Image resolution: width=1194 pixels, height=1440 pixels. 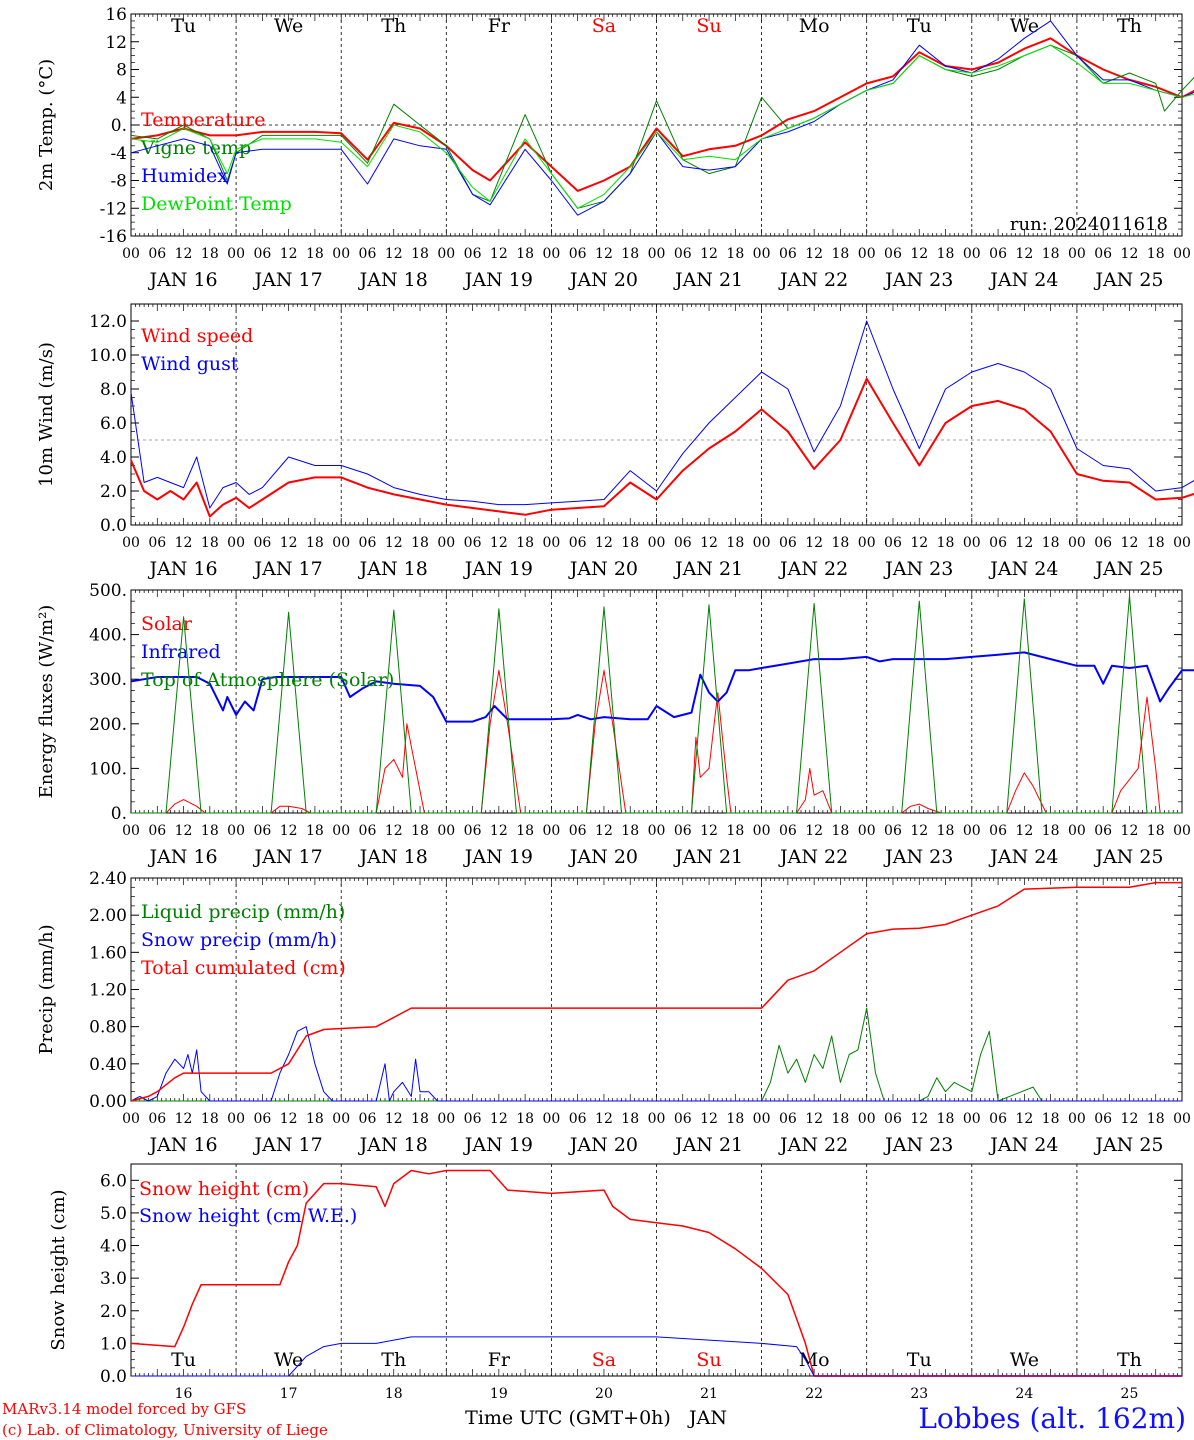 What do you see at coordinates (116, 43) in the screenshot?
I see `y-tick-label: 12` at bounding box center [116, 43].